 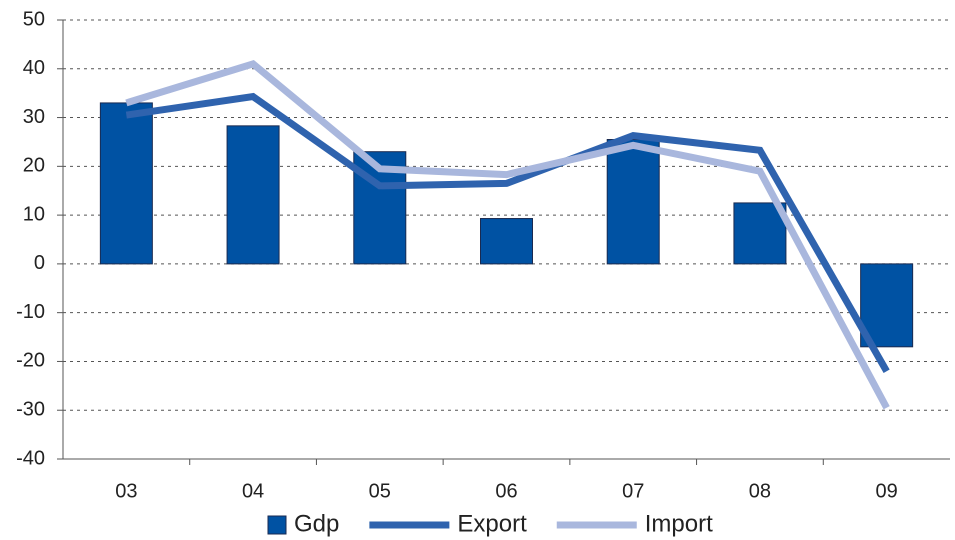 I want to click on y-tick-label: 10, so click(x=34, y=214).